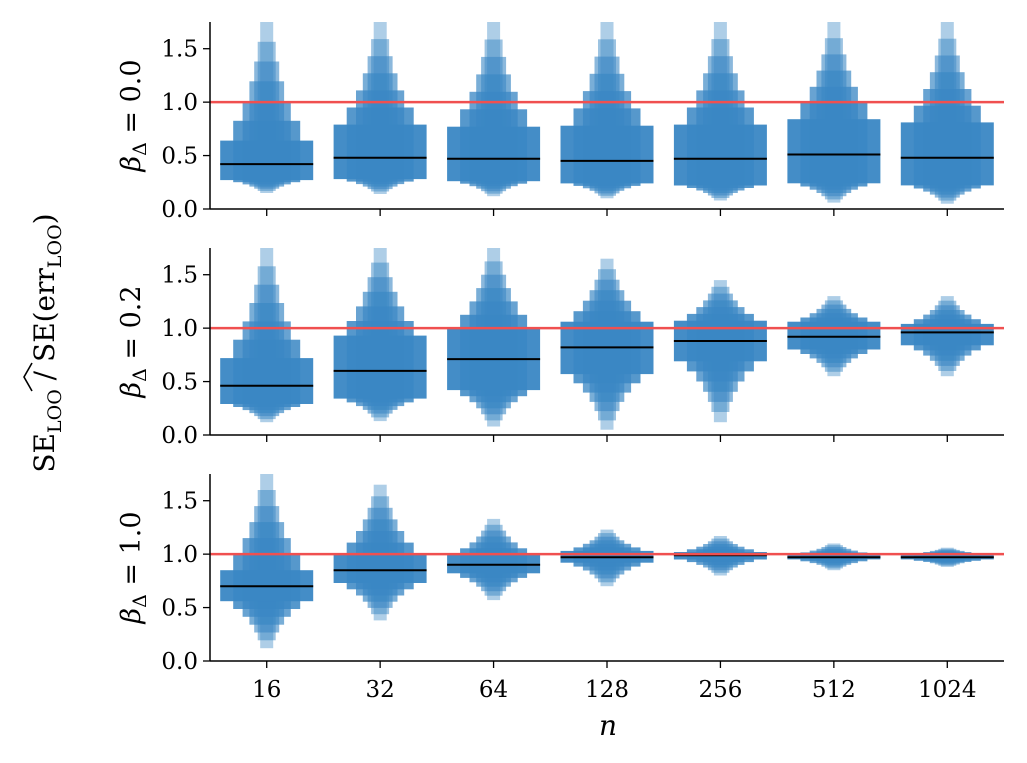 The width and height of the screenshot is (1027, 763). I want to click on panel-label-value: = 0.0, so click(131, 100).